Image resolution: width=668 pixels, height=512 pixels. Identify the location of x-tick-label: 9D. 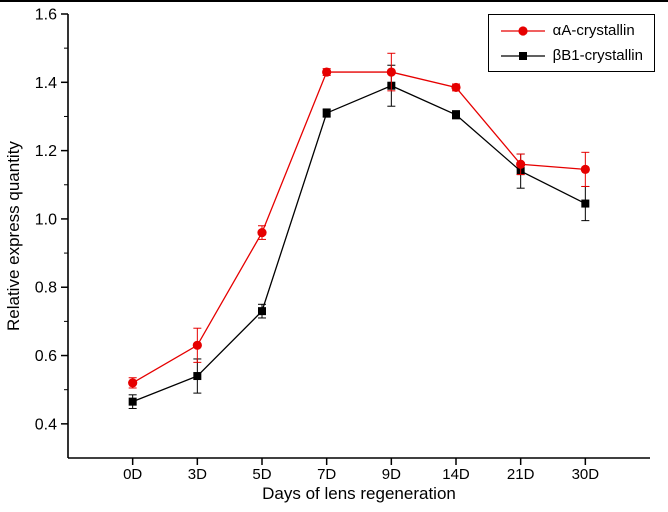
(391, 474).